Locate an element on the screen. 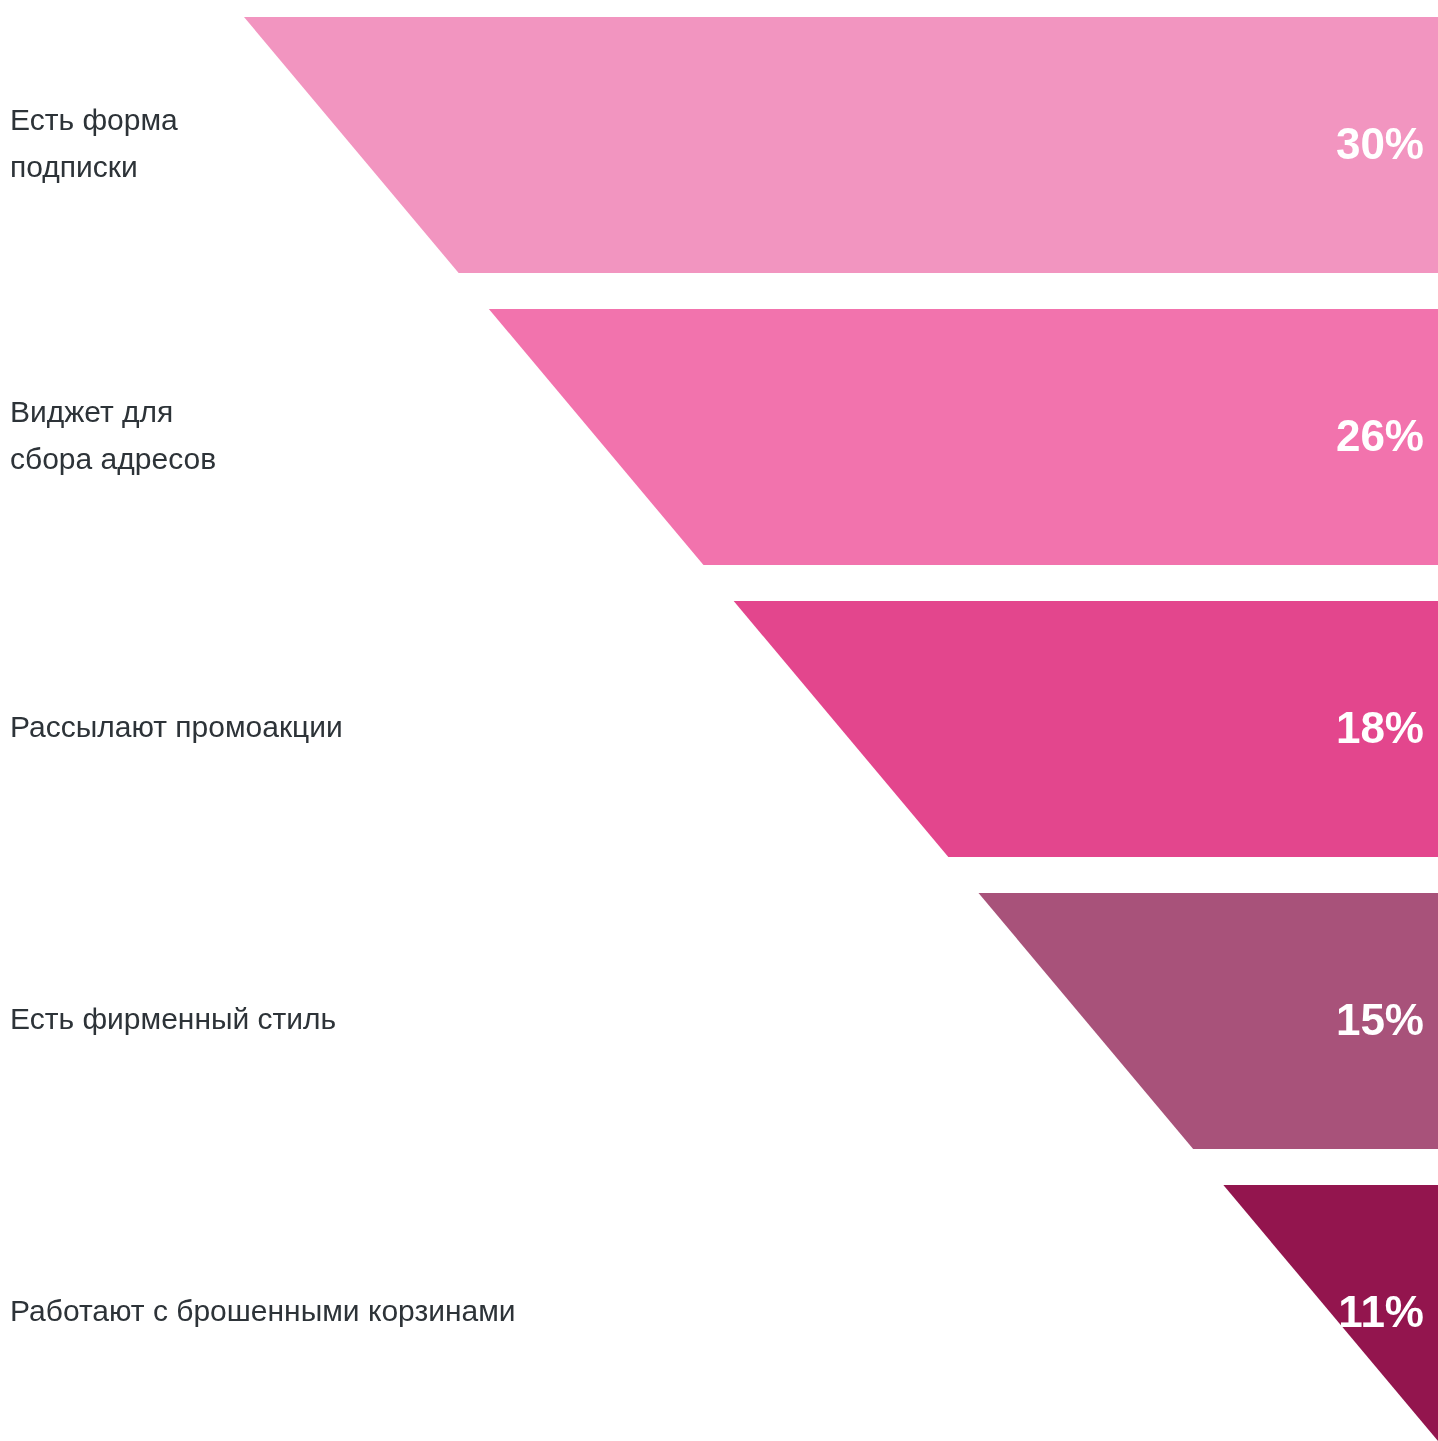 The image size is (1438, 1441). data-label: 26% is located at coordinates (1379, 436).